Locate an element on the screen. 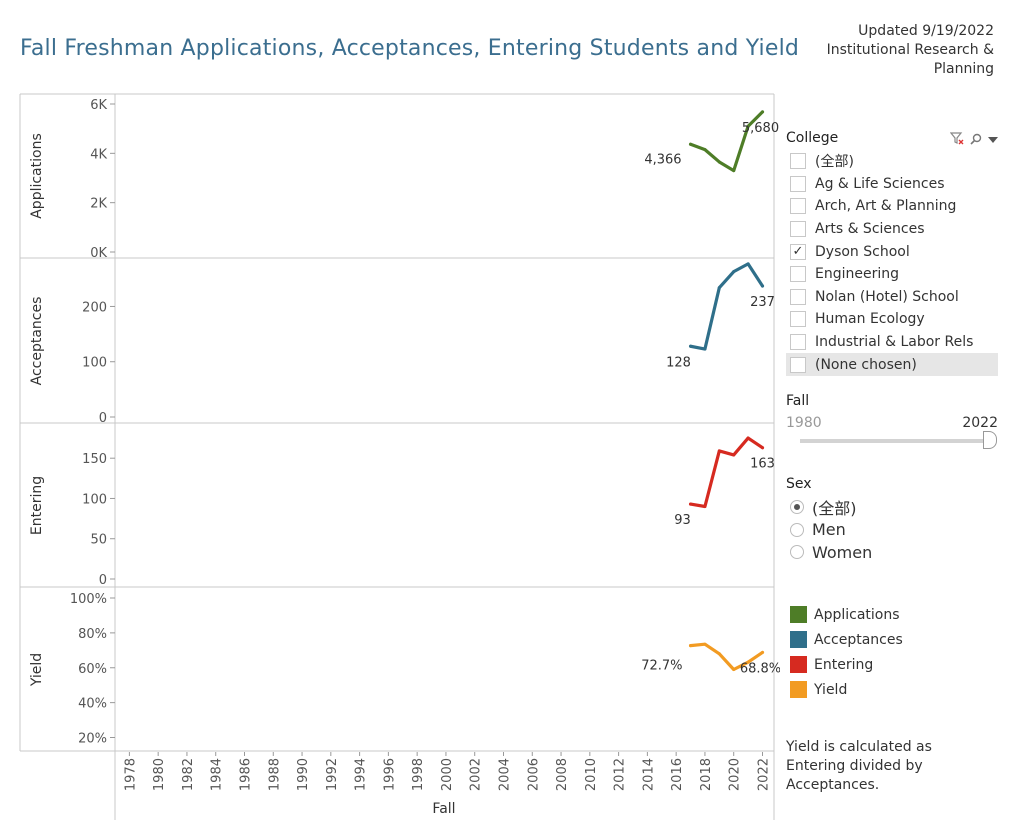 The height and width of the screenshot is (834, 1018). updated-date: Updated 9/19/2022 is located at coordinates (926, 31).